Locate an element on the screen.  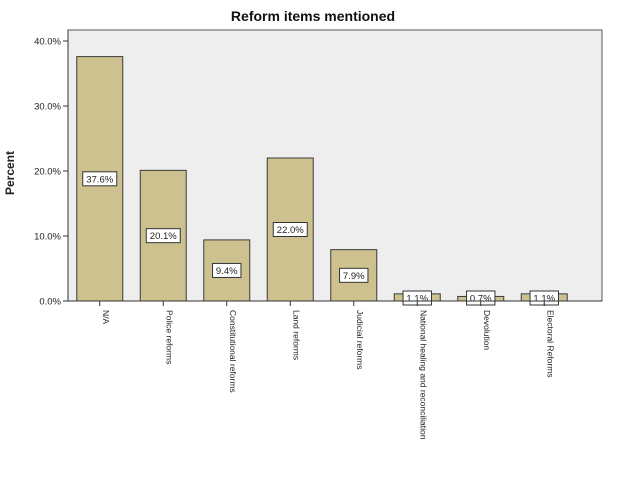
x-tick-label: Land reforms is located at coordinates (296, 335).